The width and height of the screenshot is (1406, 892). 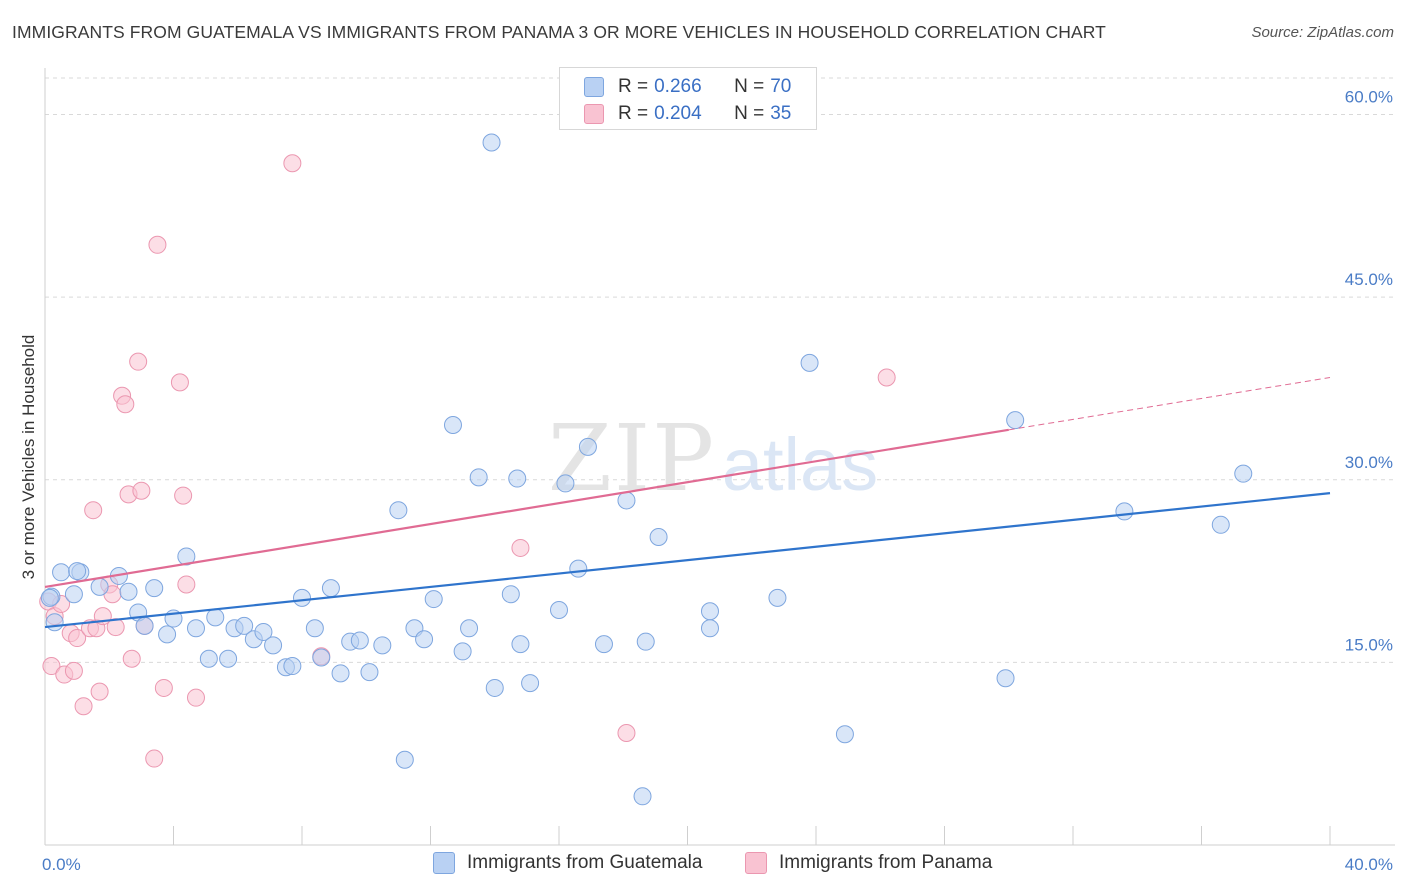 What do you see at coordinates (1369, 279) in the screenshot?
I see `y-tick-label: 45.0%` at bounding box center [1369, 279].